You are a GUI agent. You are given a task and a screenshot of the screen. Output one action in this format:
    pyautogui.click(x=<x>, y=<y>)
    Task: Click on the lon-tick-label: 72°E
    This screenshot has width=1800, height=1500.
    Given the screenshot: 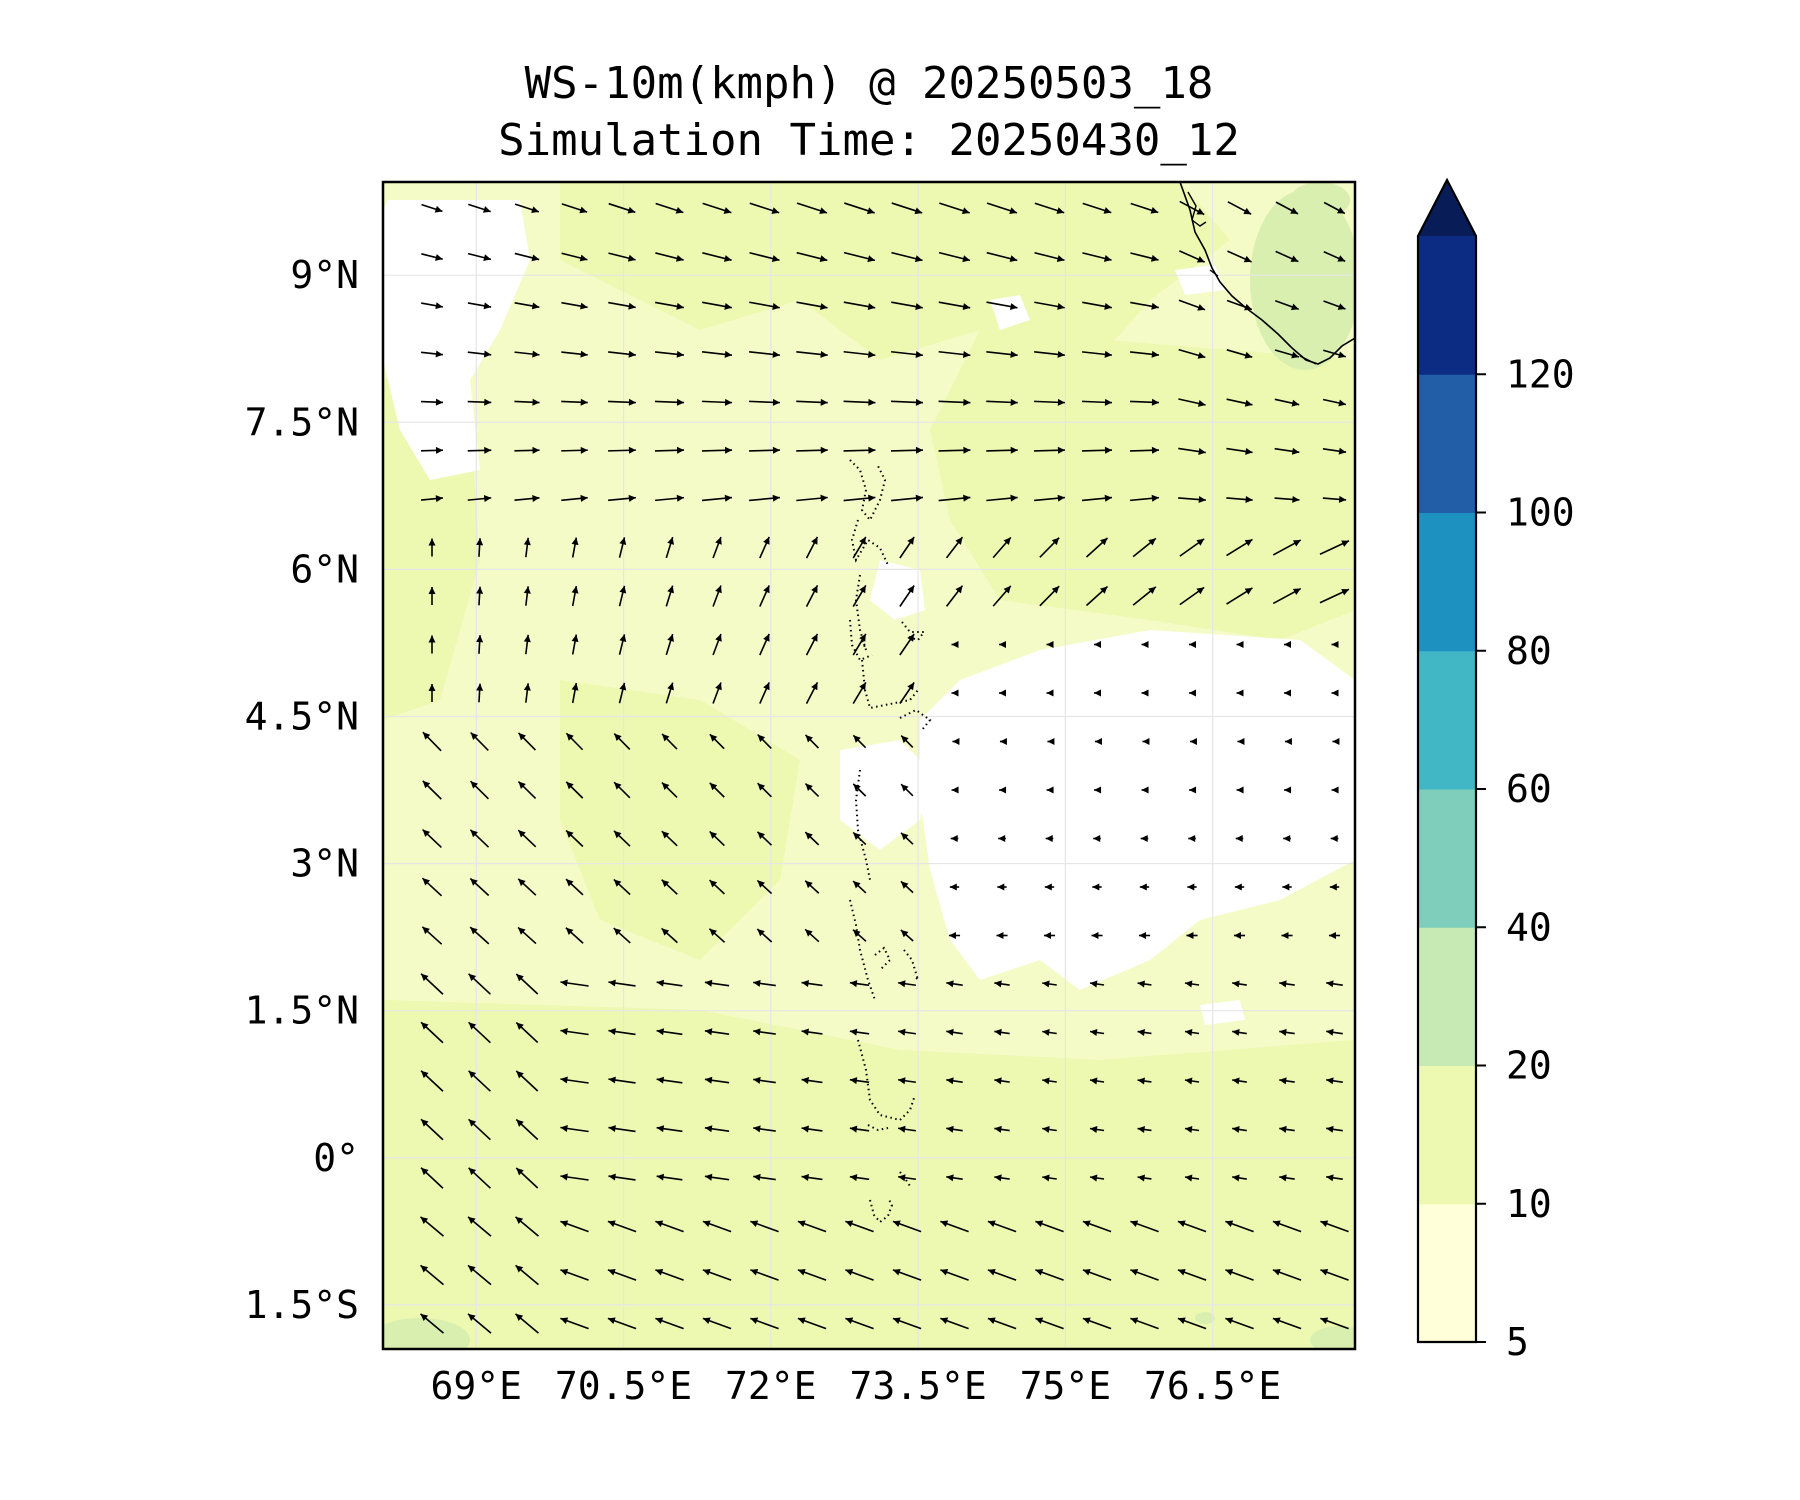 What is the action you would take?
    pyautogui.click(x=771, y=1386)
    